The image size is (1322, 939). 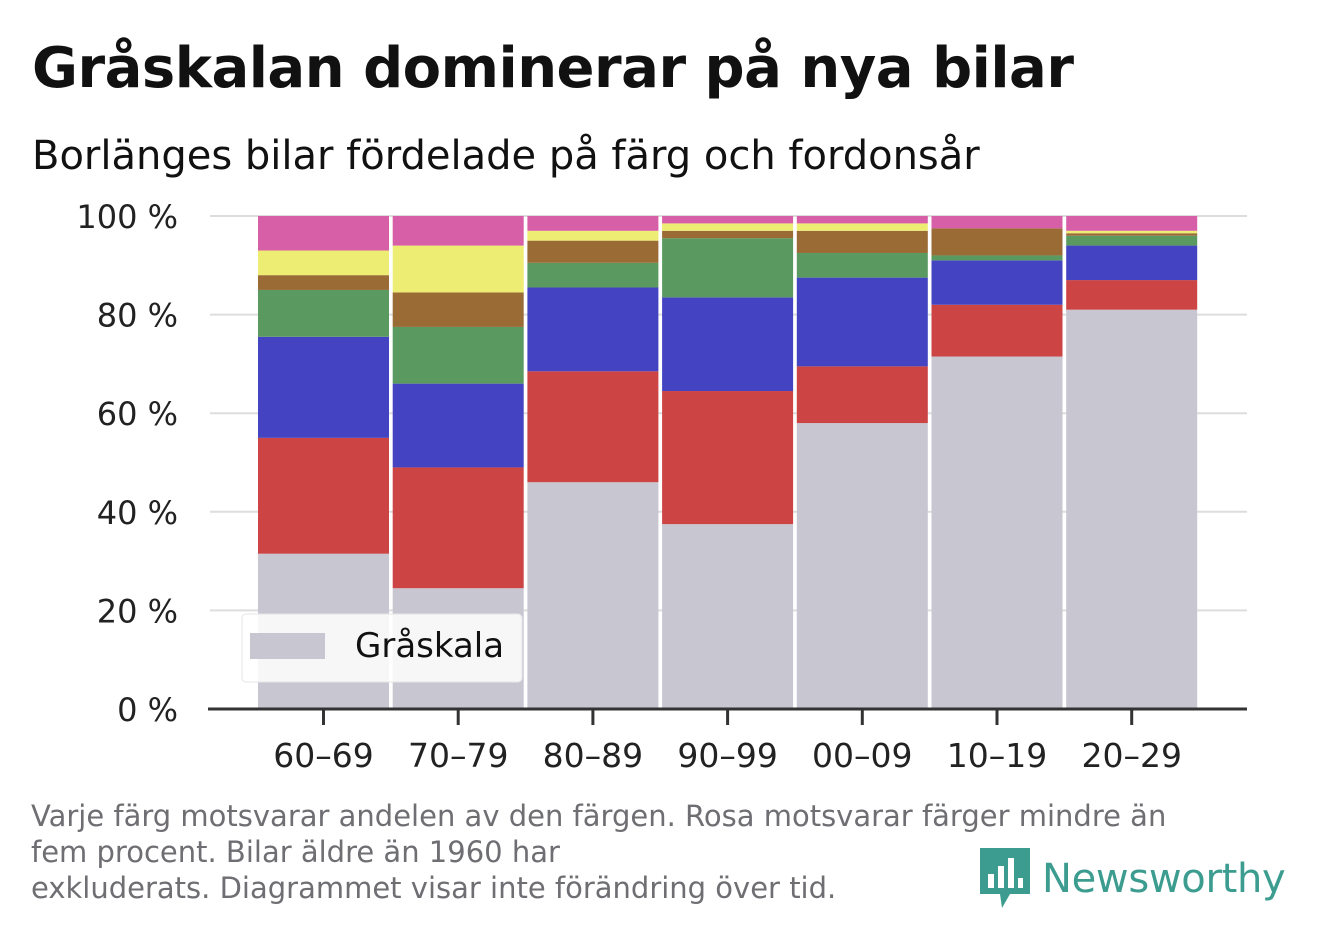 I want to click on y-tick-label: 20 %, so click(x=137, y=611).